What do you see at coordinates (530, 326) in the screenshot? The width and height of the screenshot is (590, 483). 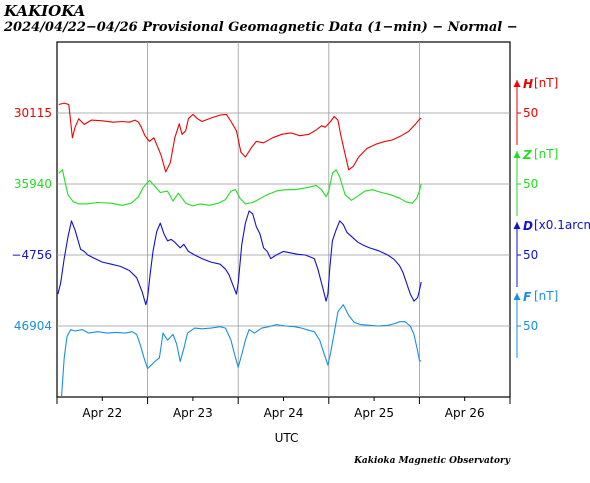 I see `scale-tick-label-f: 50` at bounding box center [530, 326].